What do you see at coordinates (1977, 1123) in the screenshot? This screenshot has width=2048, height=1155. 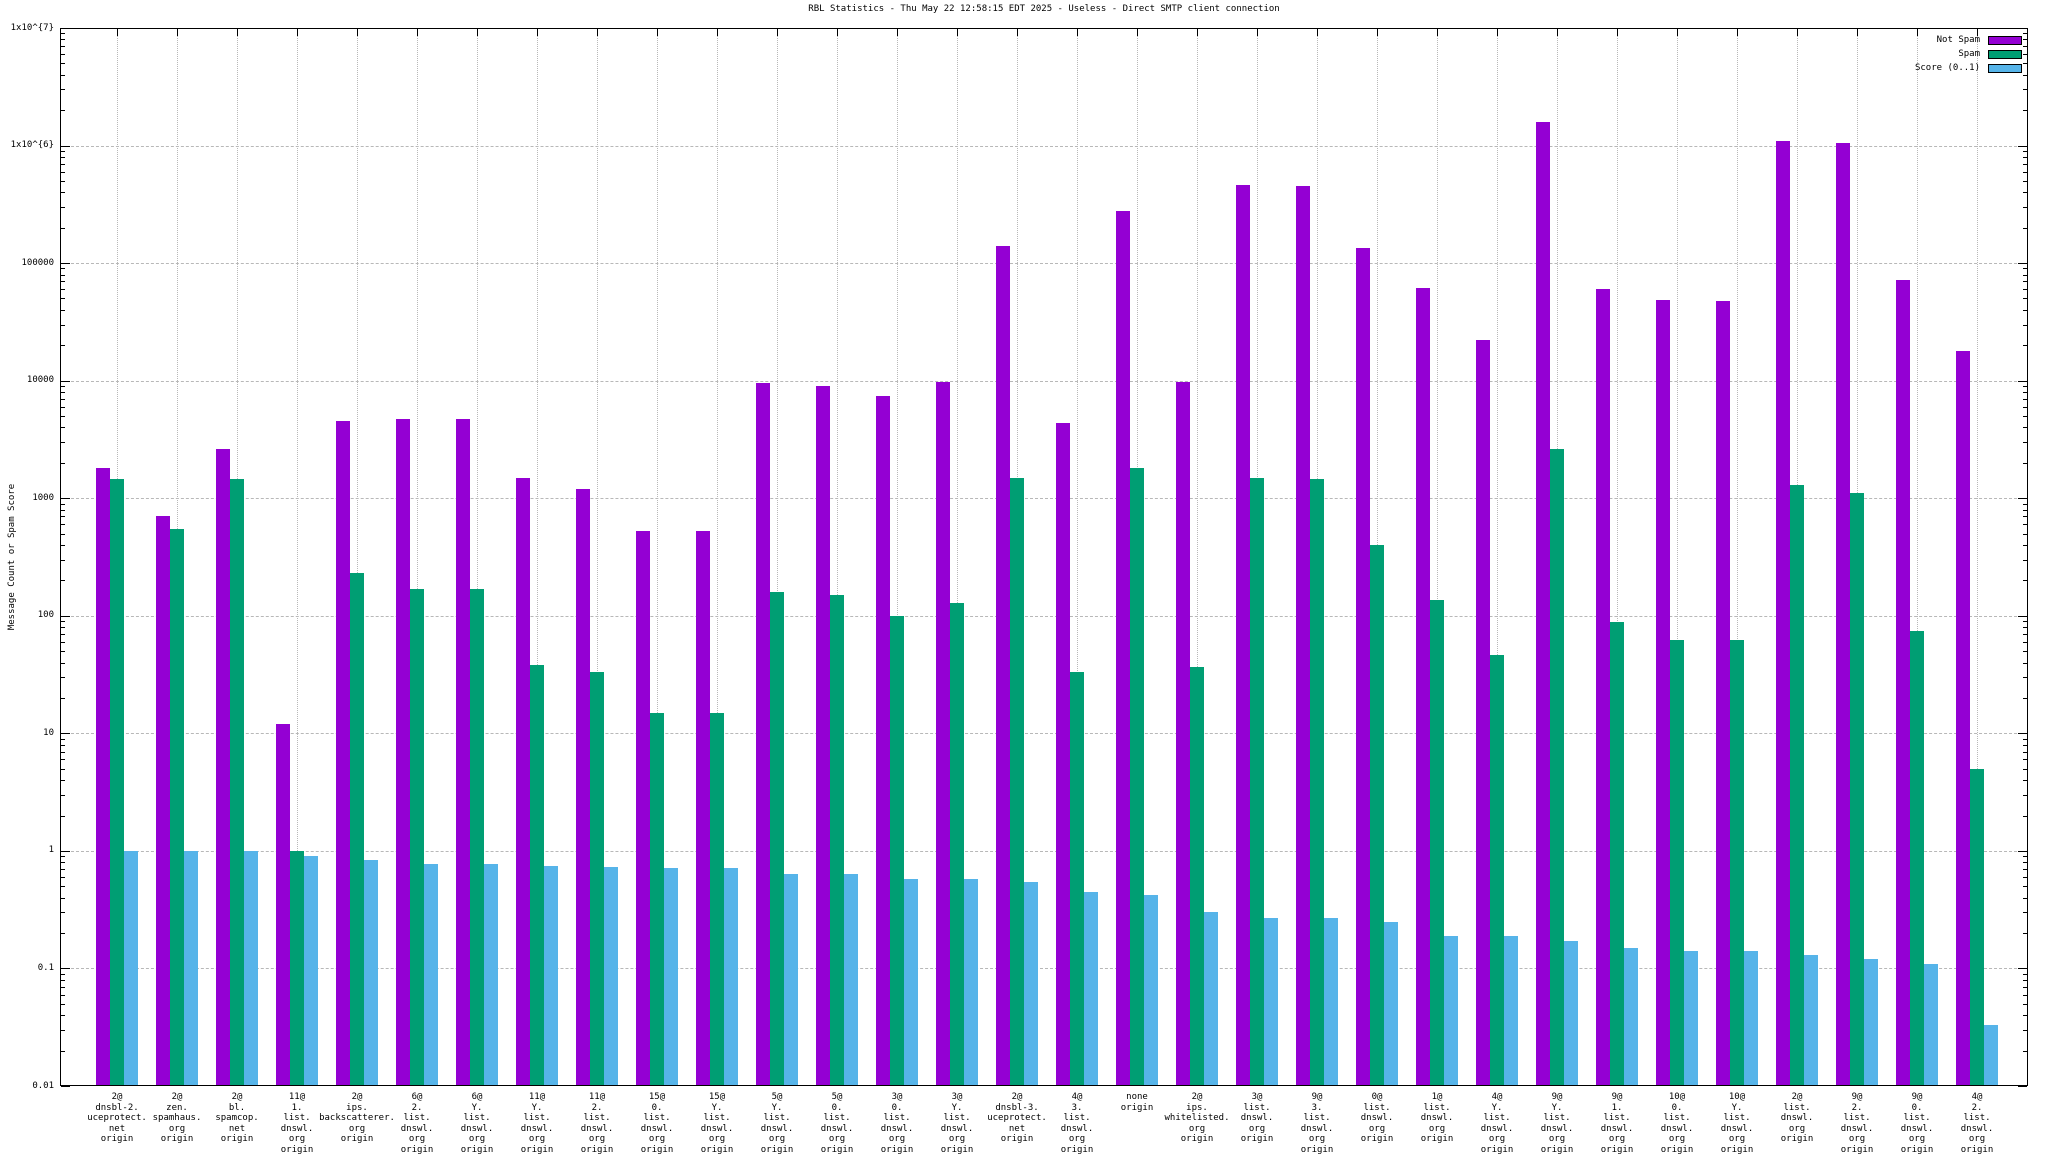 I see `x-category-label: 4@ 2. list. dnswl. org origin` at bounding box center [1977, 1123].